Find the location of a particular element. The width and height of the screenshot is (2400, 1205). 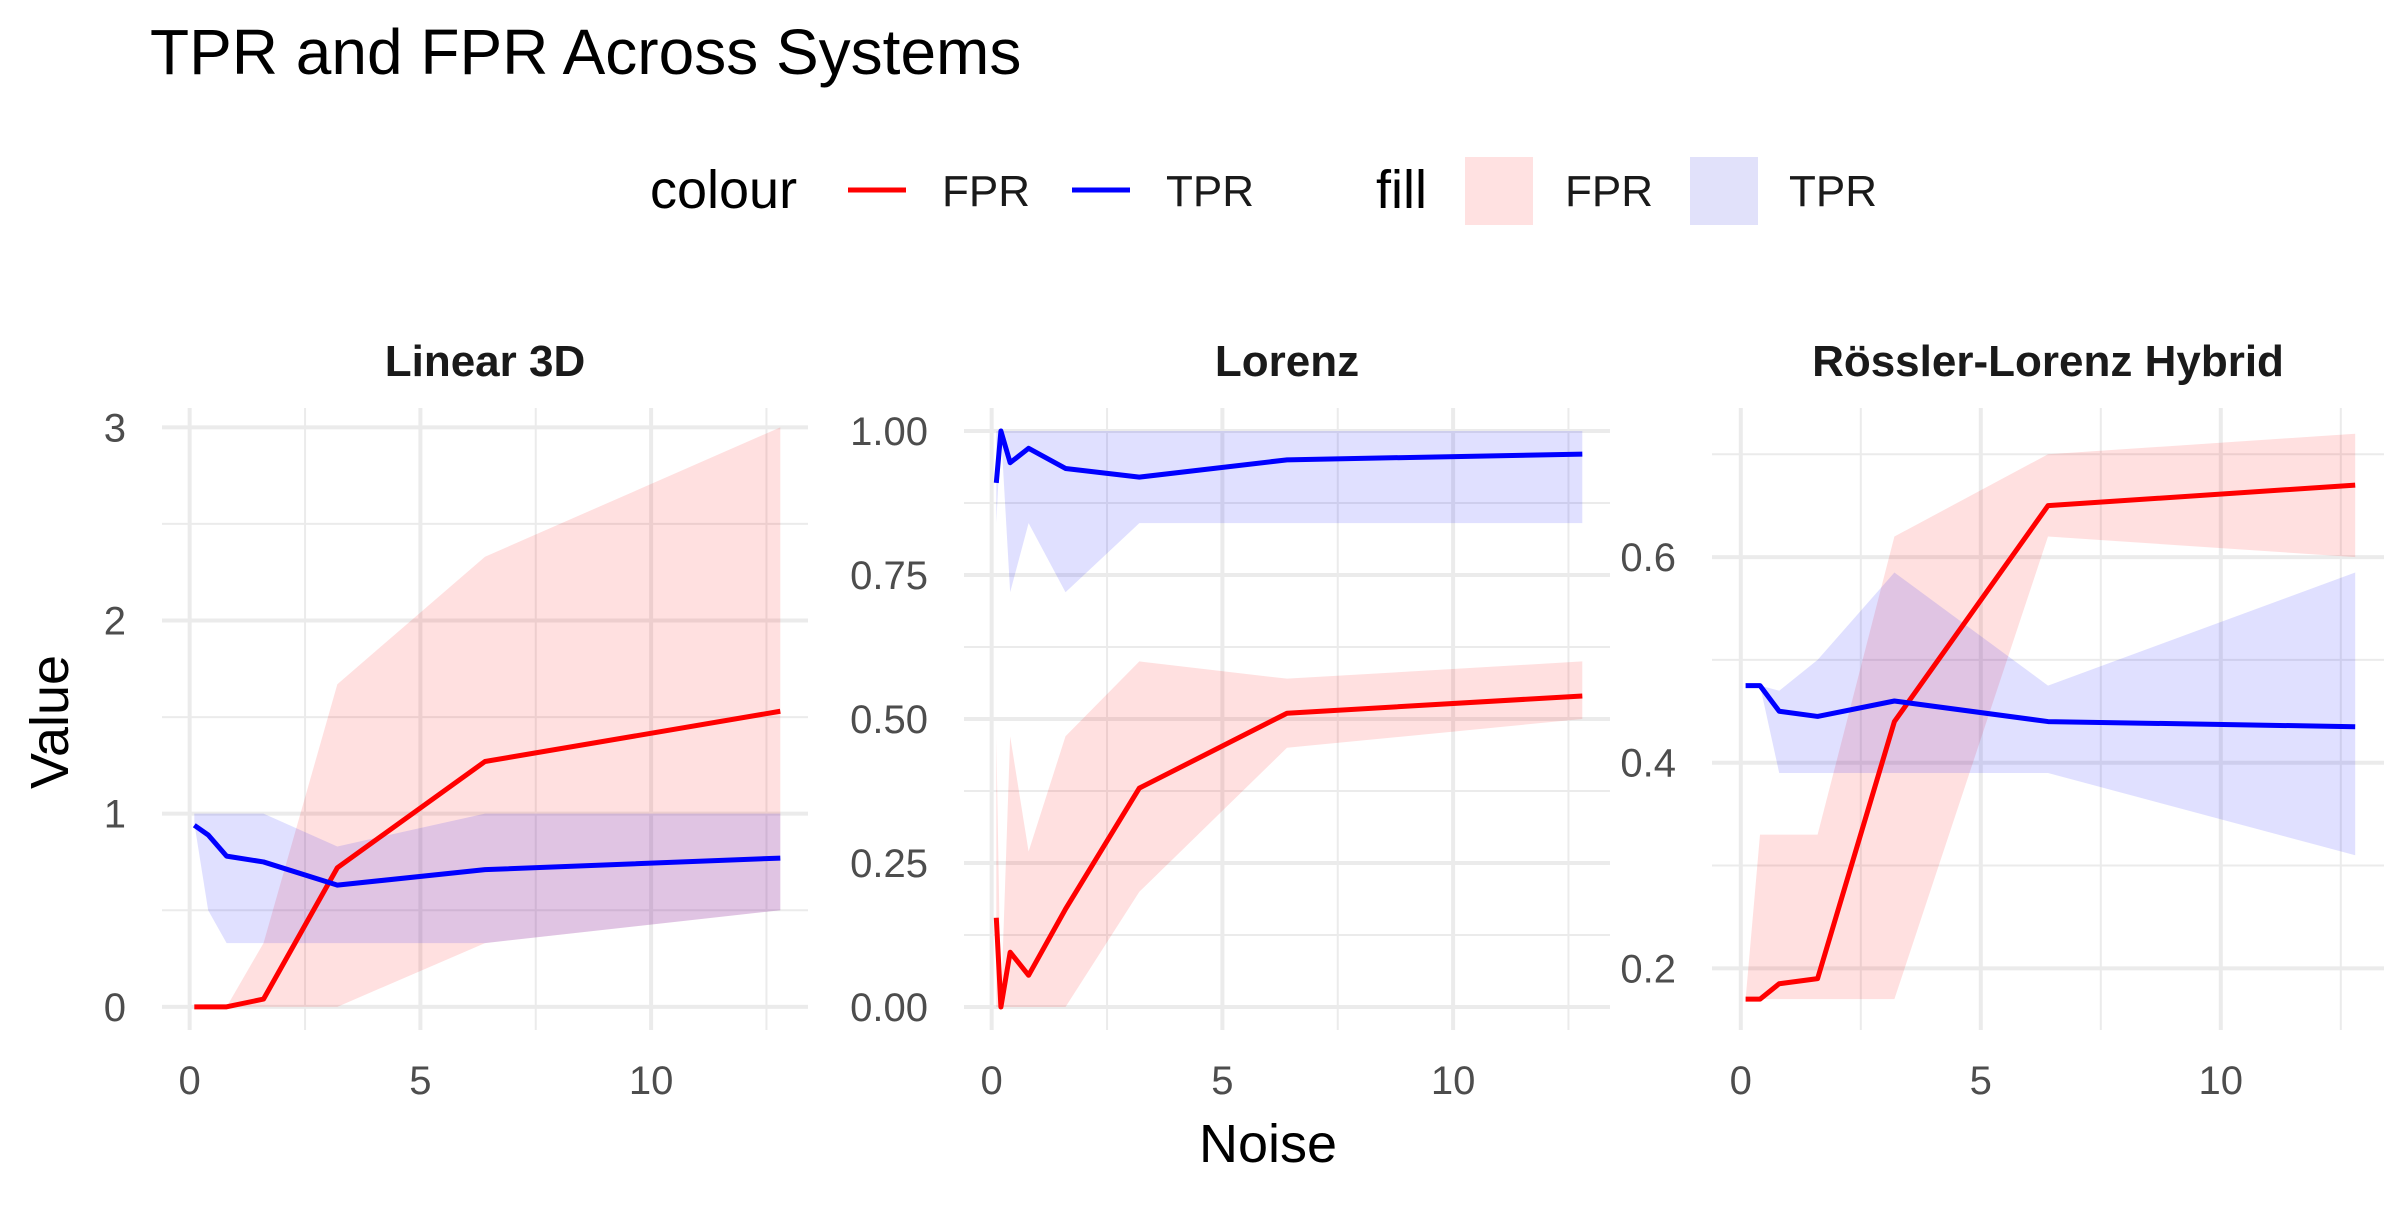

y-tick-label: 0.00 is located at coordinates (889, 1008).